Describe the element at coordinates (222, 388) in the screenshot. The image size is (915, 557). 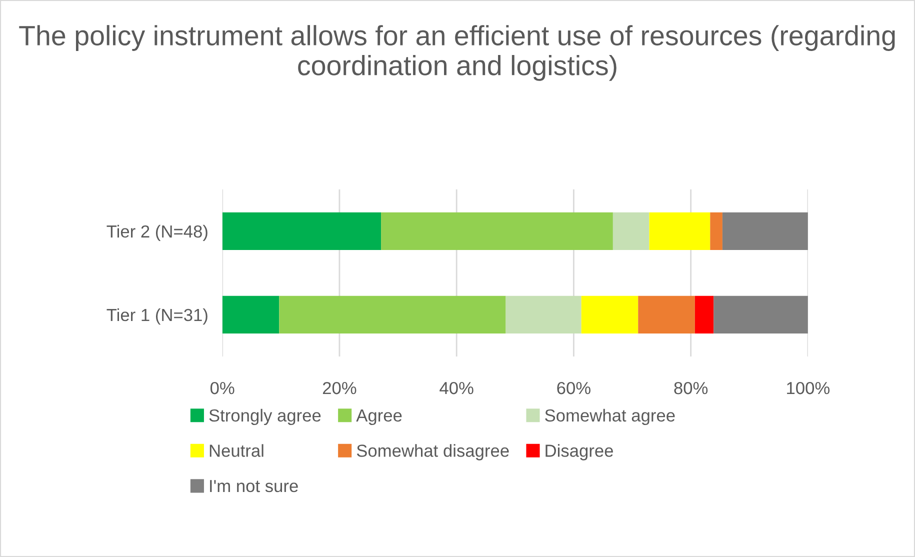
I see `x-tick-label: 0%` at that location.